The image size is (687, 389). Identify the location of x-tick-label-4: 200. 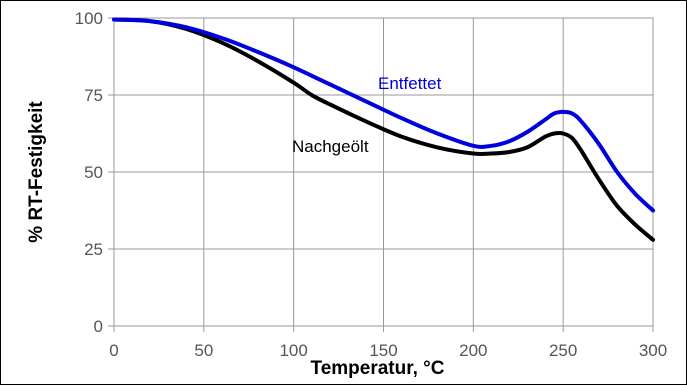
(473, 350).